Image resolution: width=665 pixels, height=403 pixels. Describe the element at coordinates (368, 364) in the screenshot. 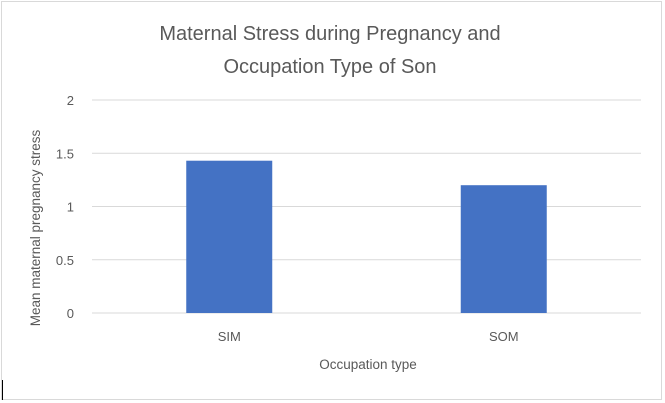

I see `x-axis-title: Occupation type` at that location.